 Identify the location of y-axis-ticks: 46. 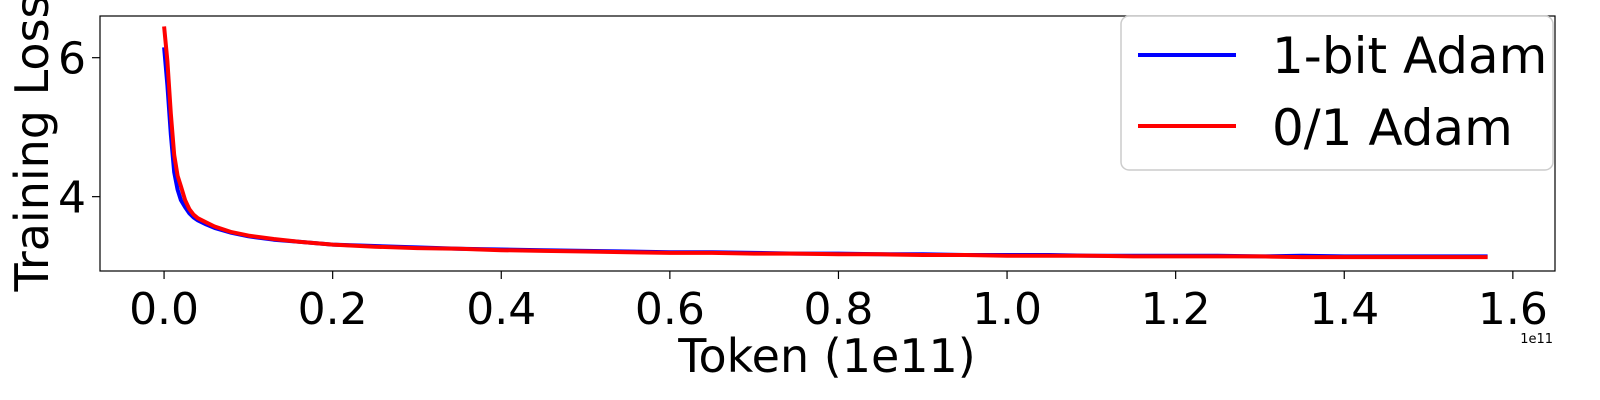
(79, 129).